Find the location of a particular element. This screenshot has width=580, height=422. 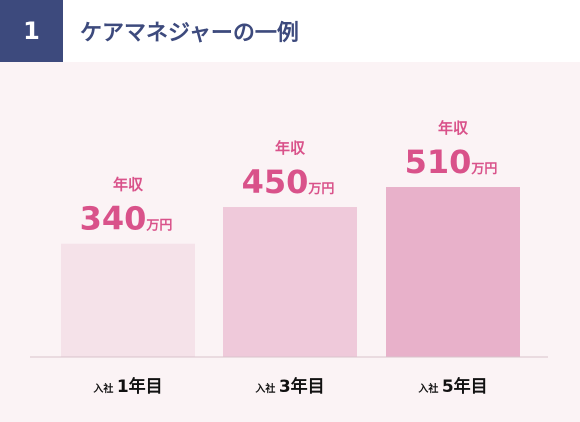

x-axis-tick-label: 入社 5年目 is located at coordinates (452, 386).